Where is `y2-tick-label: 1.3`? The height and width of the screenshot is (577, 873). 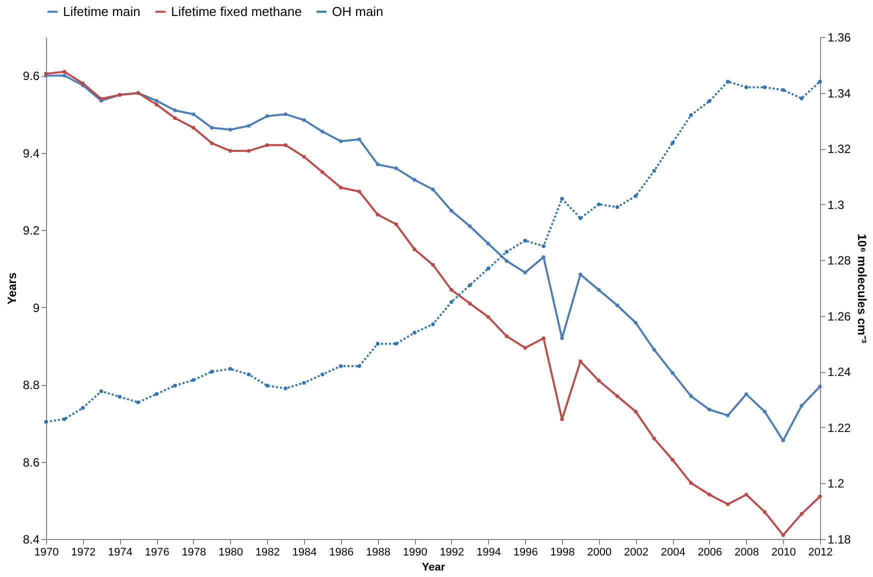
y2-tick-label: 1.3 is located at coordinates (836, 205).